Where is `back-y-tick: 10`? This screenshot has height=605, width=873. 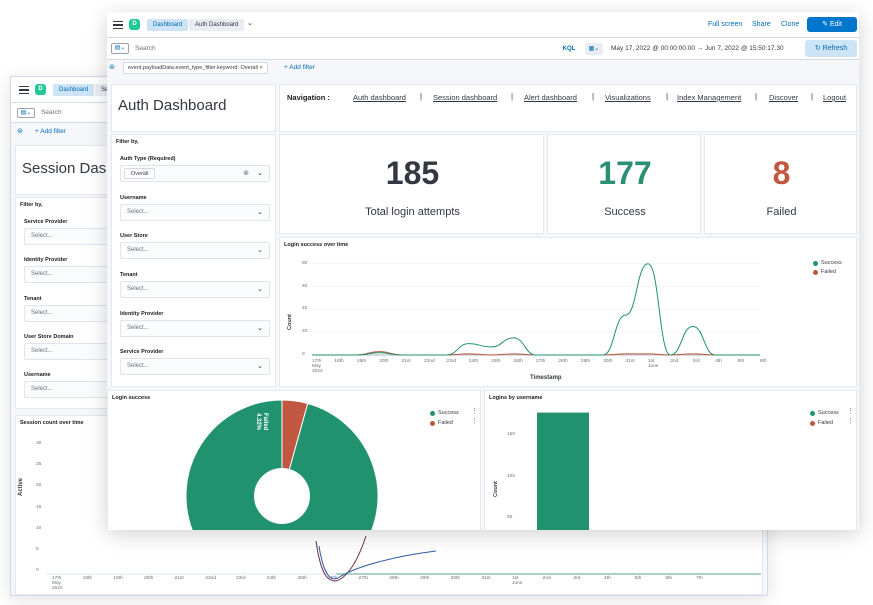
back-y-tick: 10 is located at coordinates (39, 528).